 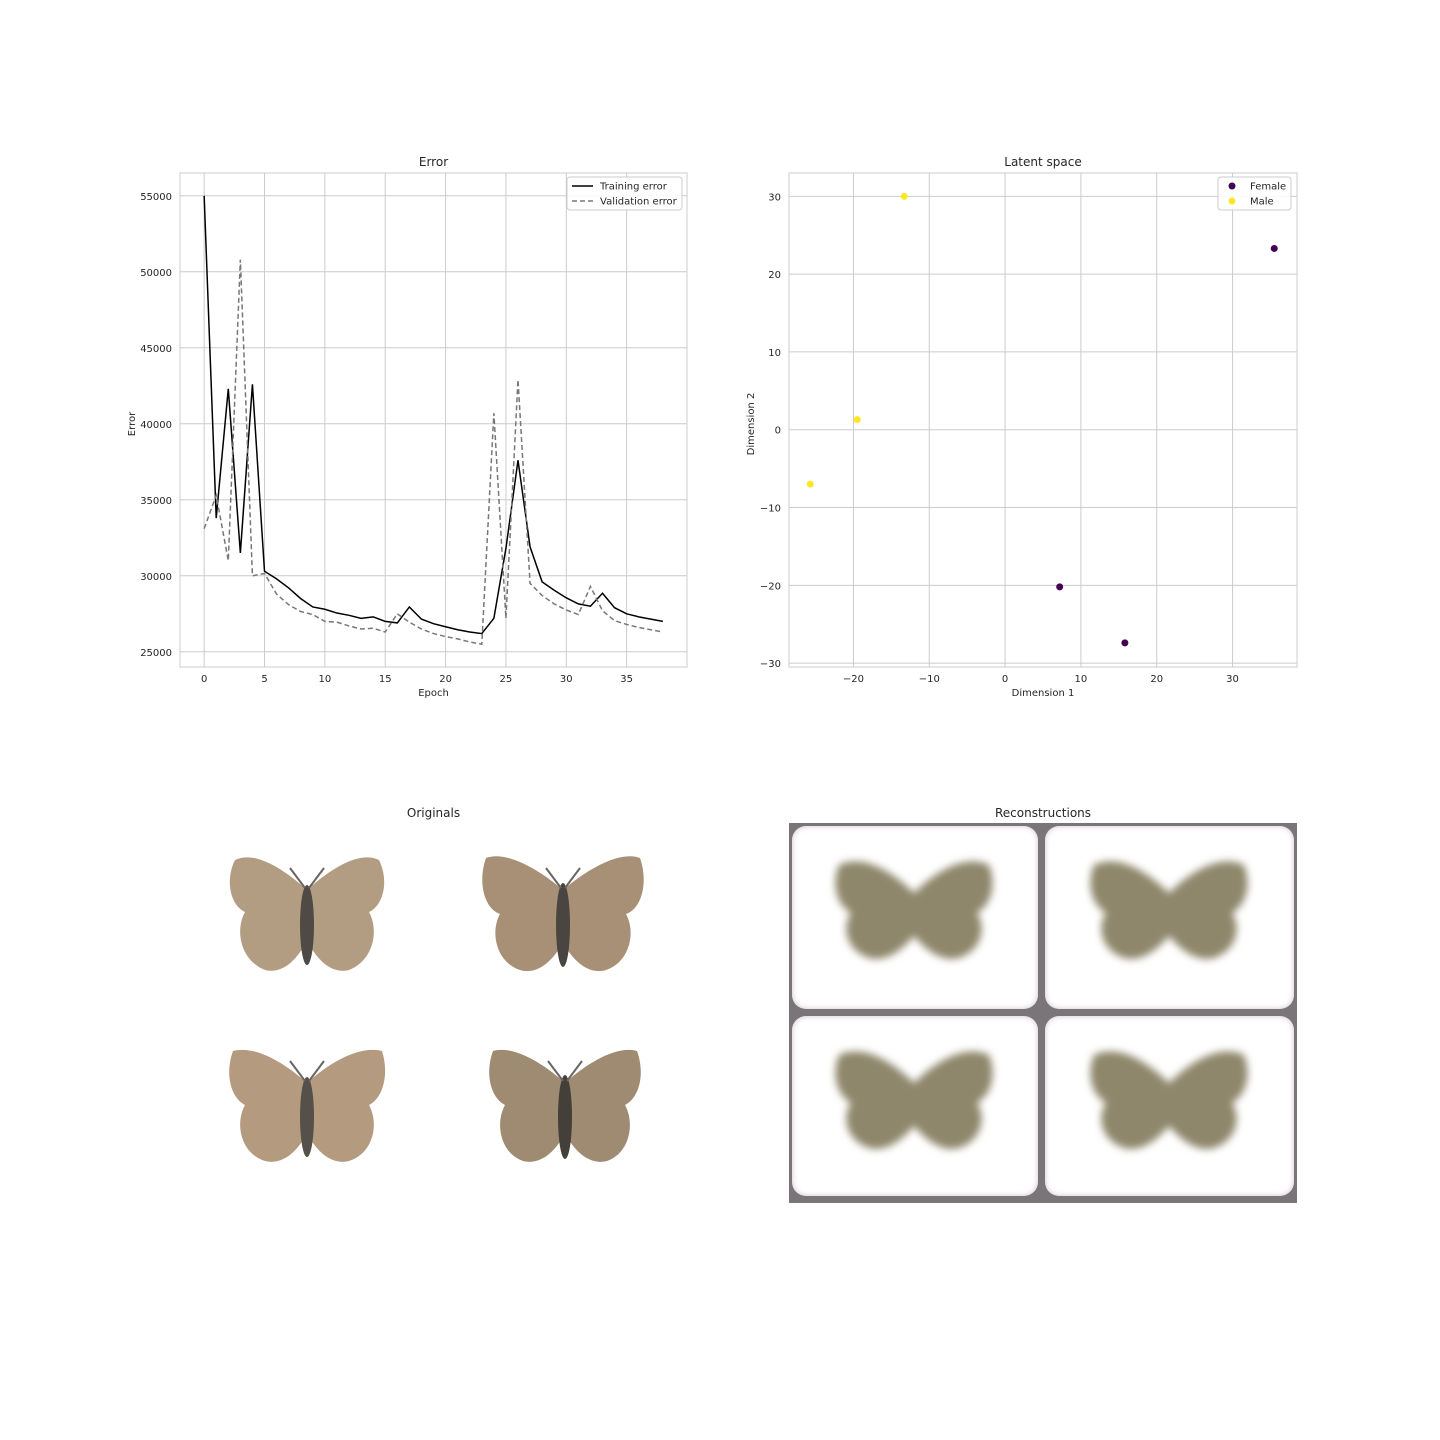 I want to click on error-legend-label-1: Training error, so click(x=633, y=187).